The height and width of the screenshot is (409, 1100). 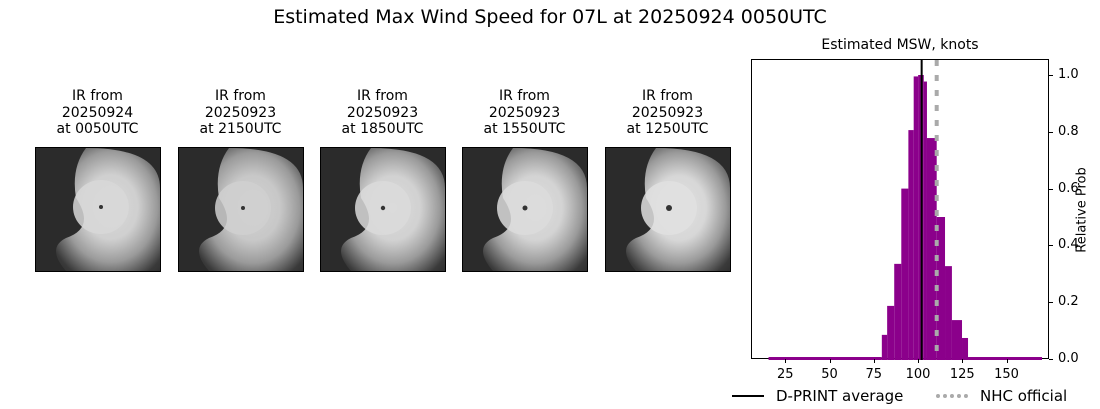 What do you see at coordinates (1068, 74) in the screenshot?
I see `y-tick-label: 1.0` at bounding box center [1068, 74].